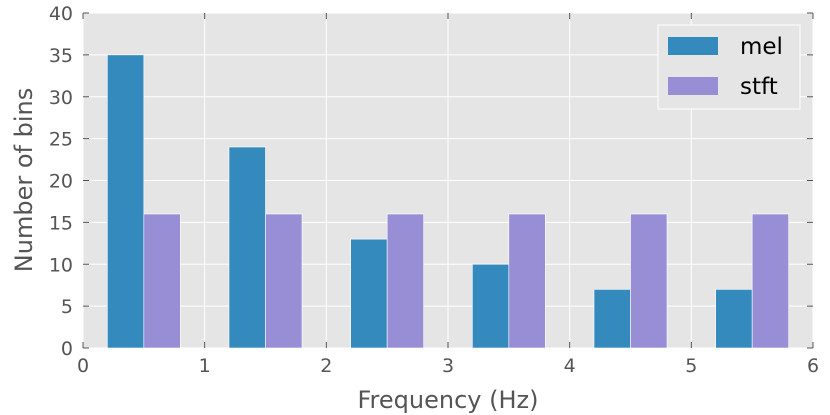 The width and height of the screenshot is (830, 415). What do you see at coordinates (67, 349) in the screenshot?
I see `y-tick-label: 0` at bounding box center [67, 349].